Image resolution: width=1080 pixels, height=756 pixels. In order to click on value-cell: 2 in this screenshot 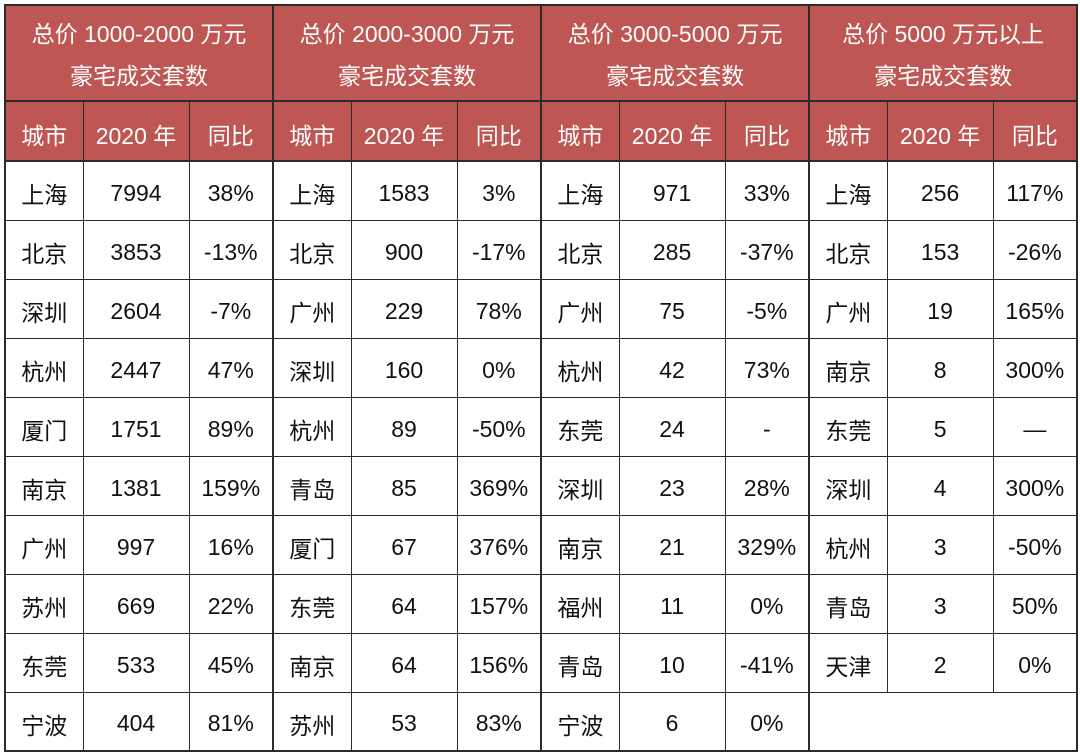, I will do `click(940, 662)`.